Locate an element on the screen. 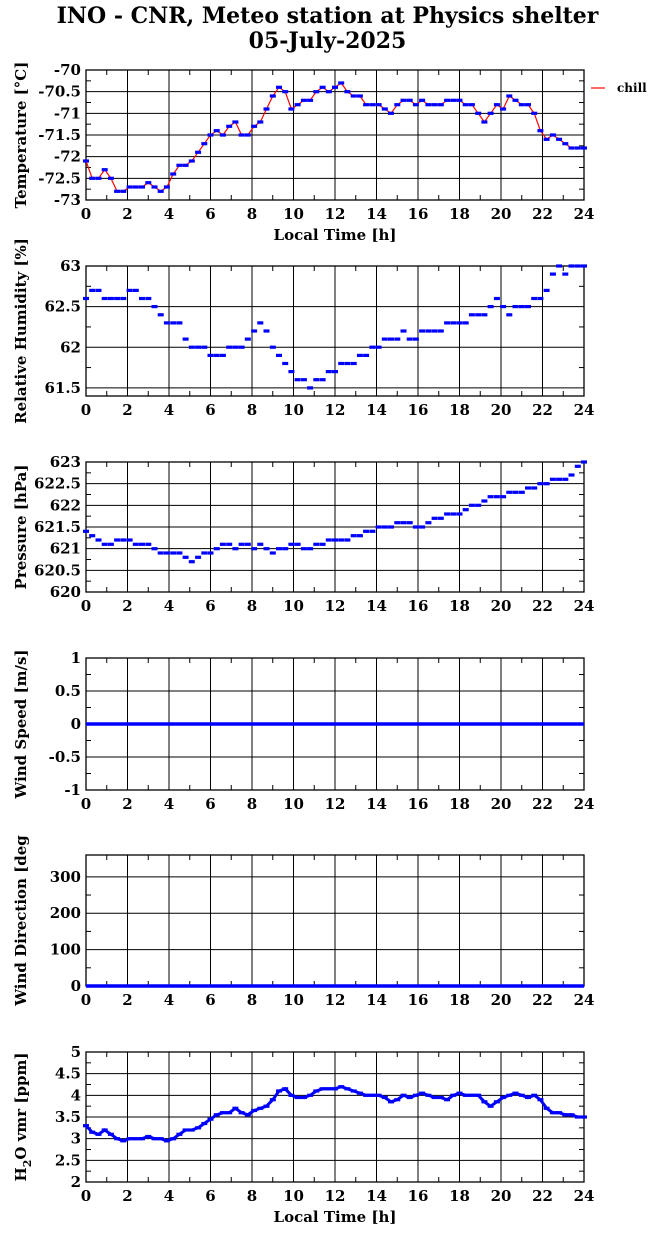 This screenshot has width=655, height=1248. x-tick-label: 14 is located at coordinates (376, 410).